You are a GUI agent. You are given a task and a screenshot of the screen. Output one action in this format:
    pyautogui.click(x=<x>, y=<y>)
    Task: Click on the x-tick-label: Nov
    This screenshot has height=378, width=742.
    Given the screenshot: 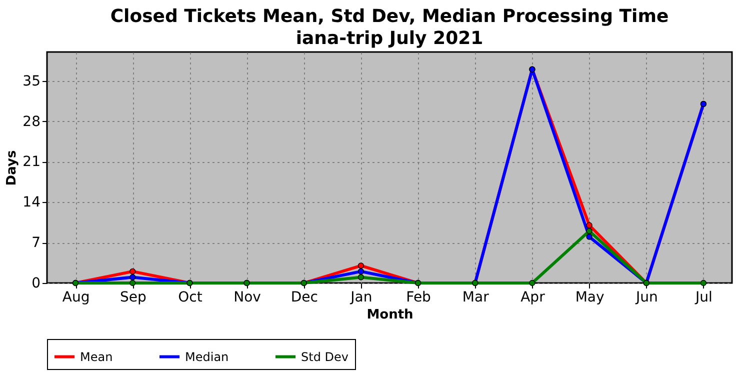 What is the action you would take?
    pyautogui.click(x=247, y=298)
    